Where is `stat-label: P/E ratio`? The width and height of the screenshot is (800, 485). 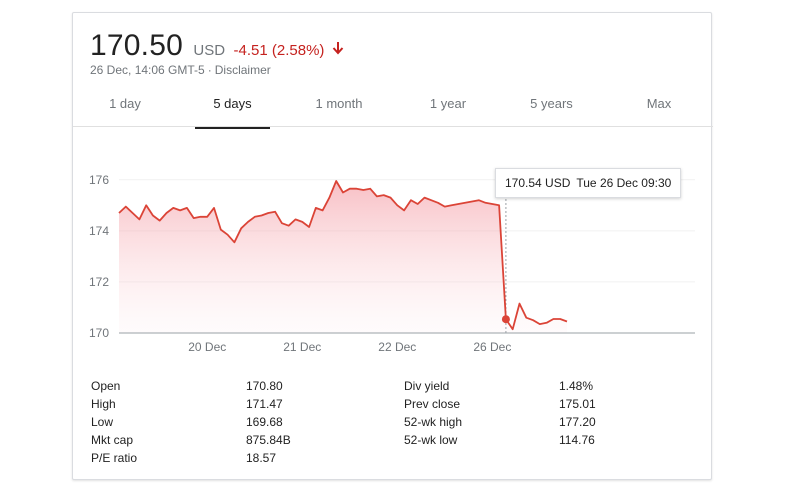
stat-label: P/E ratio is located at coordinates (114, 458).